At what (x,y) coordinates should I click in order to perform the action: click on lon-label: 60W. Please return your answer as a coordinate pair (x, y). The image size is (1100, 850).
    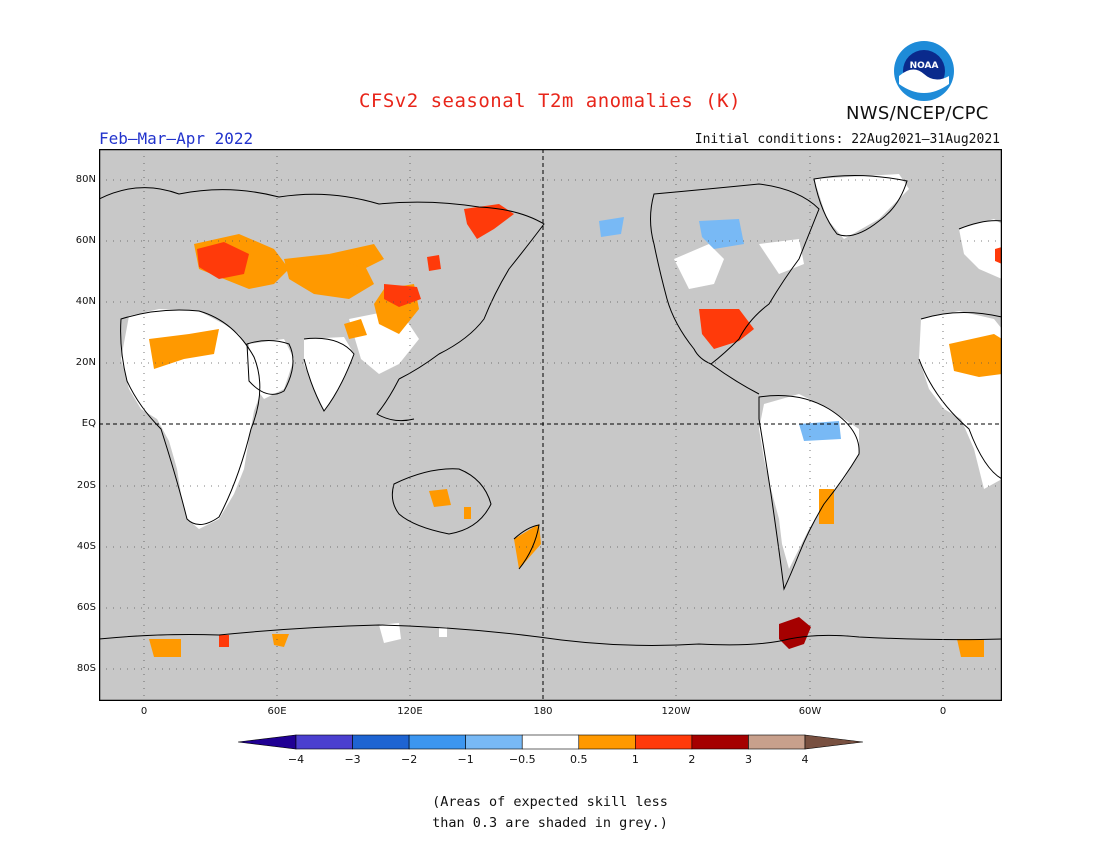
    Looking at the image, I should click on (810, 711).